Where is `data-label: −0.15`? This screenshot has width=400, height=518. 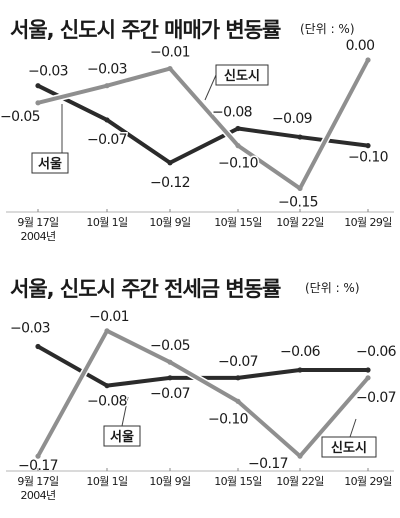
data-label: −0.15 is located at coordinates (298, 202).